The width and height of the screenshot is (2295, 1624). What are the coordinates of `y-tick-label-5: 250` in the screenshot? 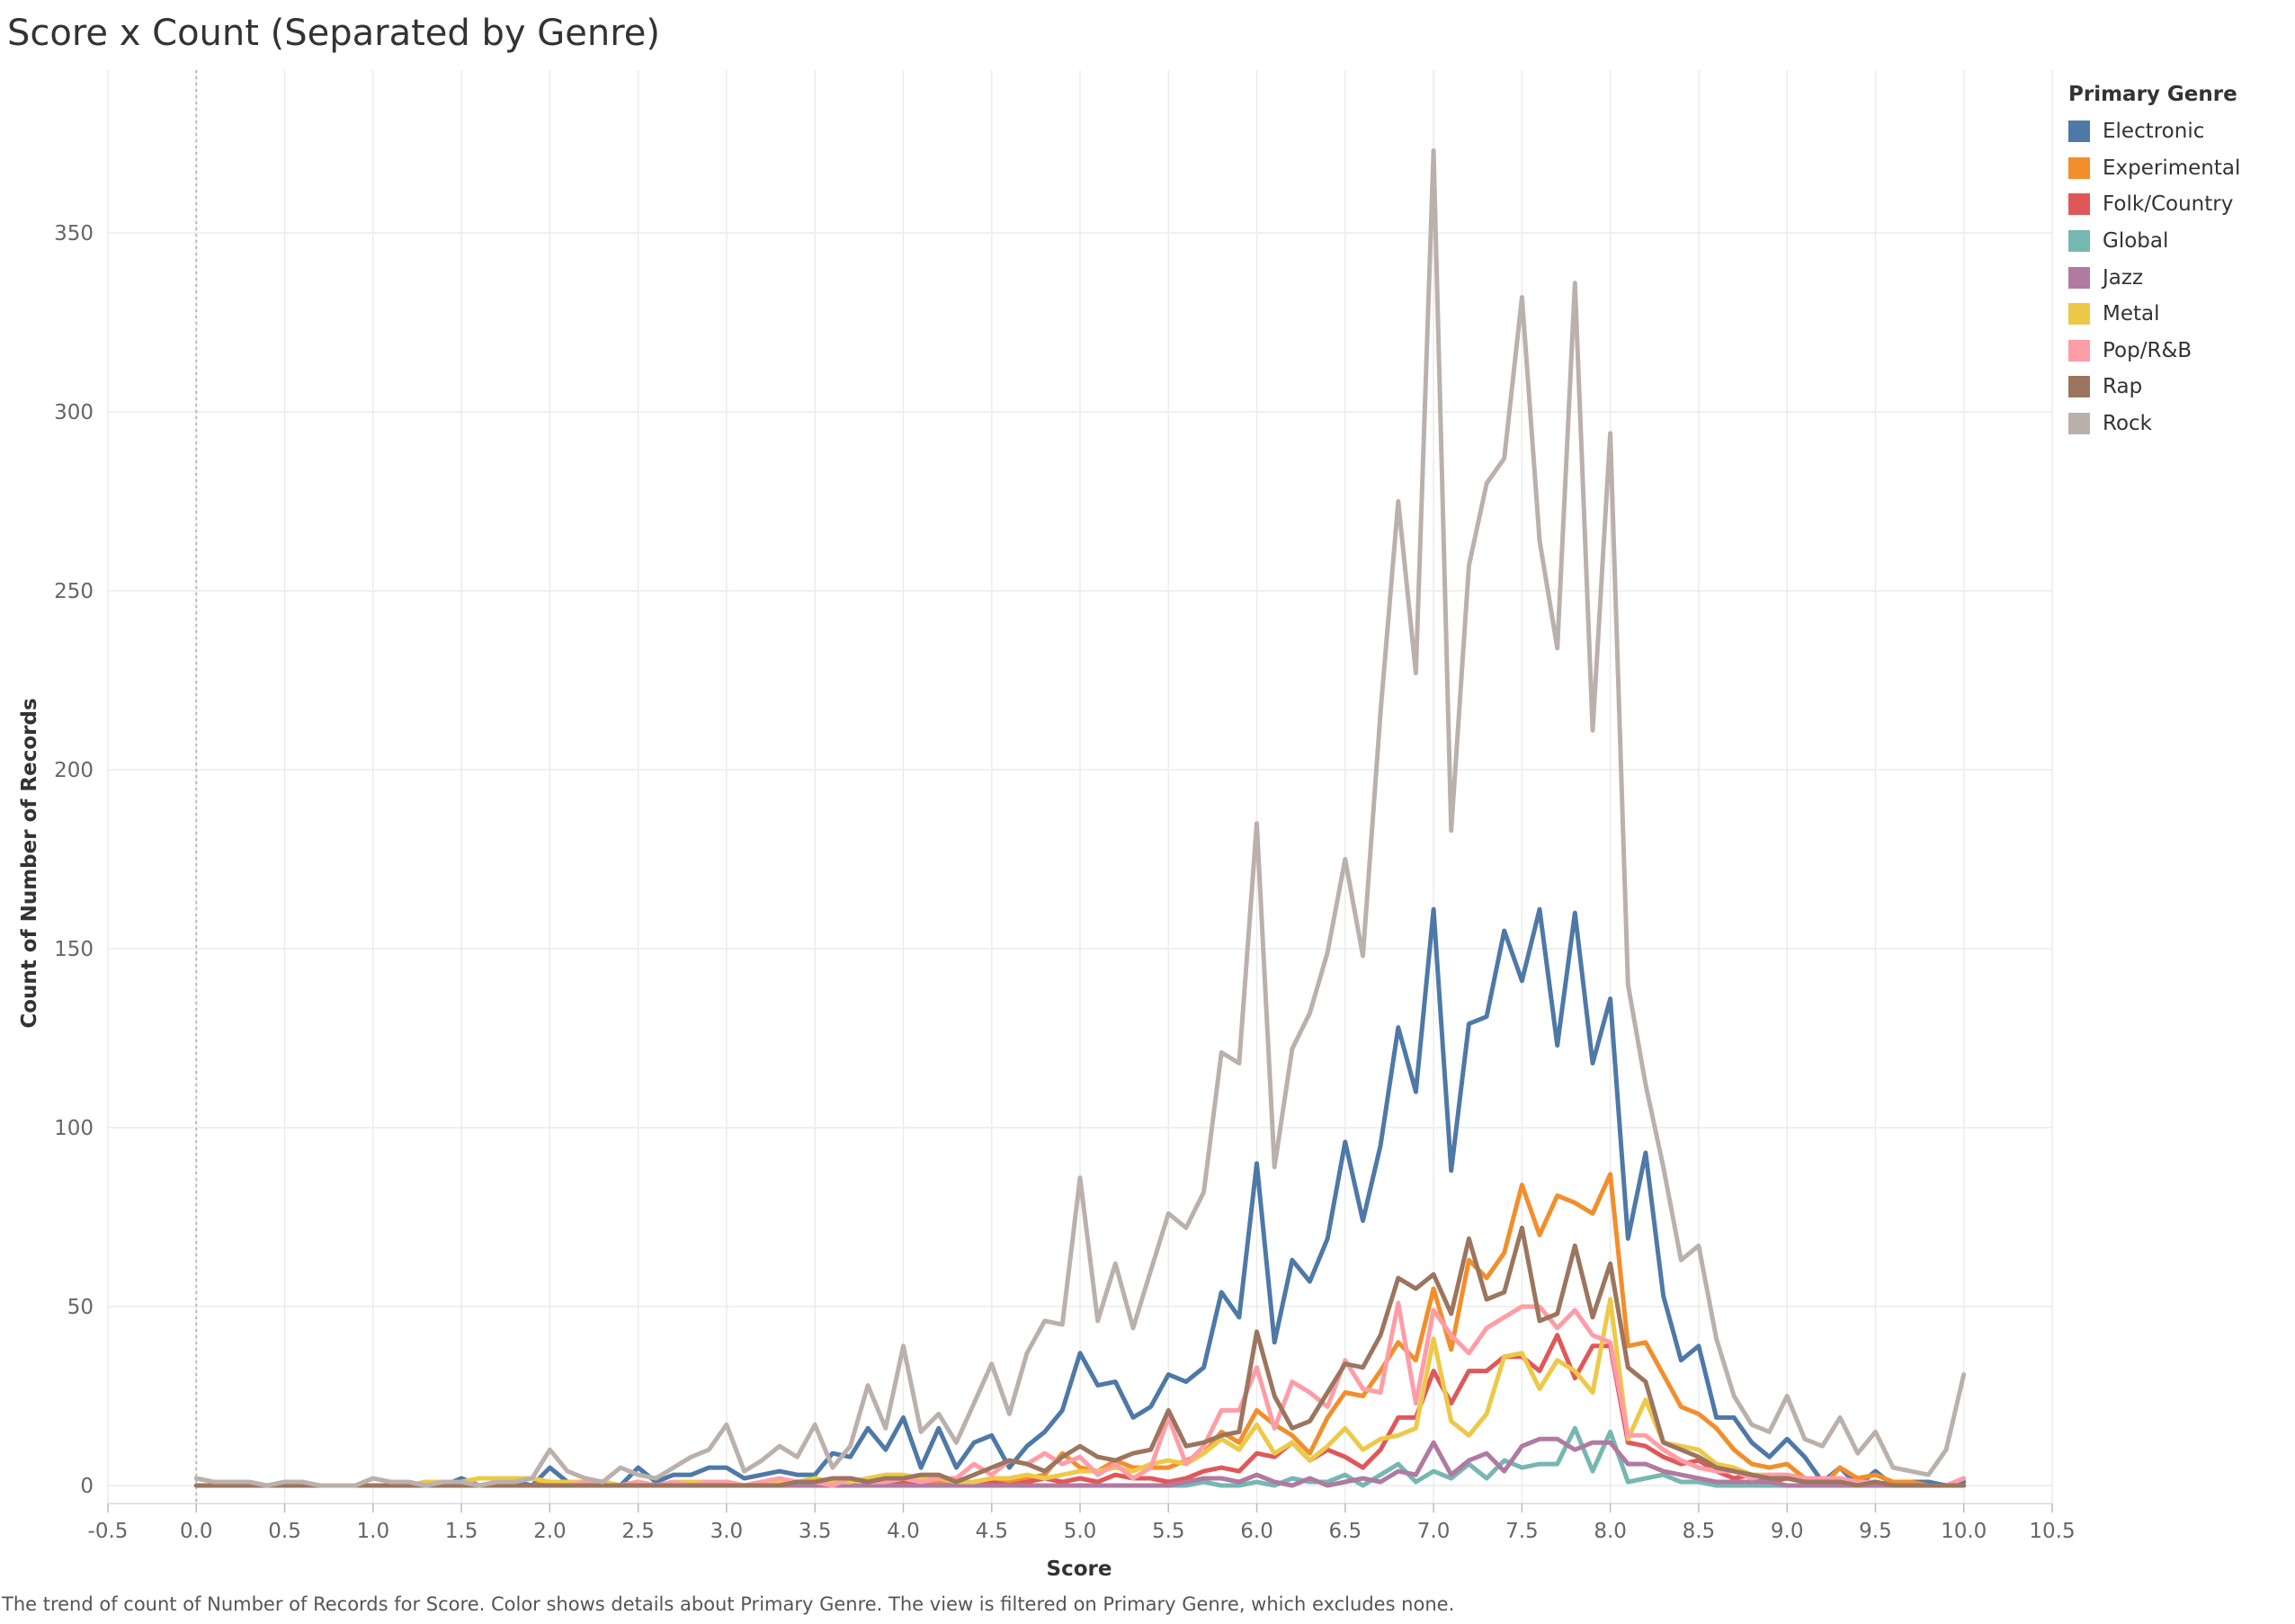 It's located at (74, 591).